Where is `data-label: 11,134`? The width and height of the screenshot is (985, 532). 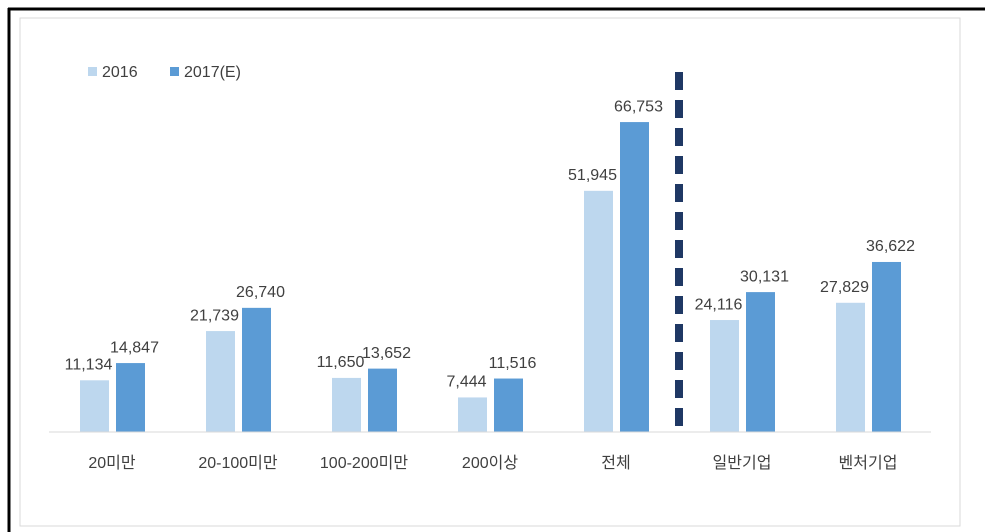
data-label: 11,134 is located at coordinates (89, 365).